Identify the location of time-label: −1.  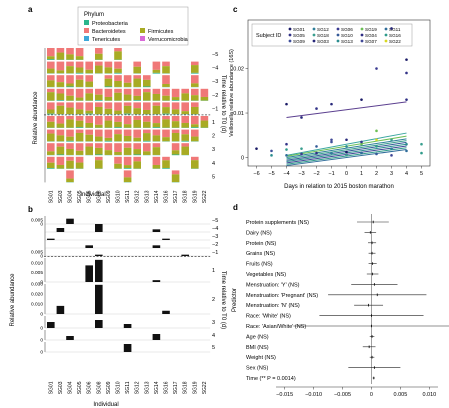
(215, 109).